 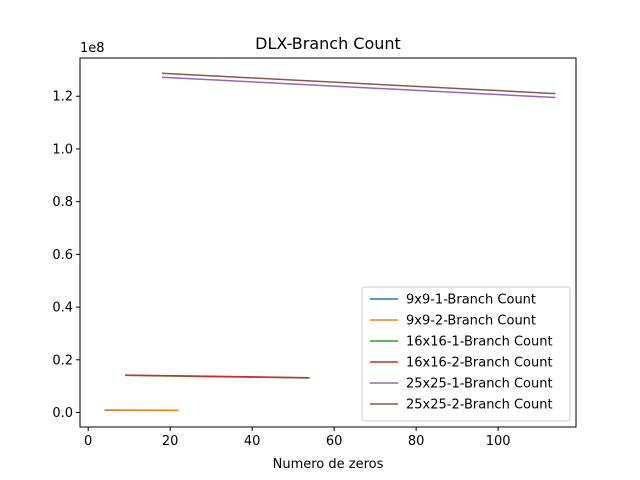 What do you see at coordinates (88, 441) in the screenshot?
I see `x-tick-label: 0` at bounding box center [88, 441].